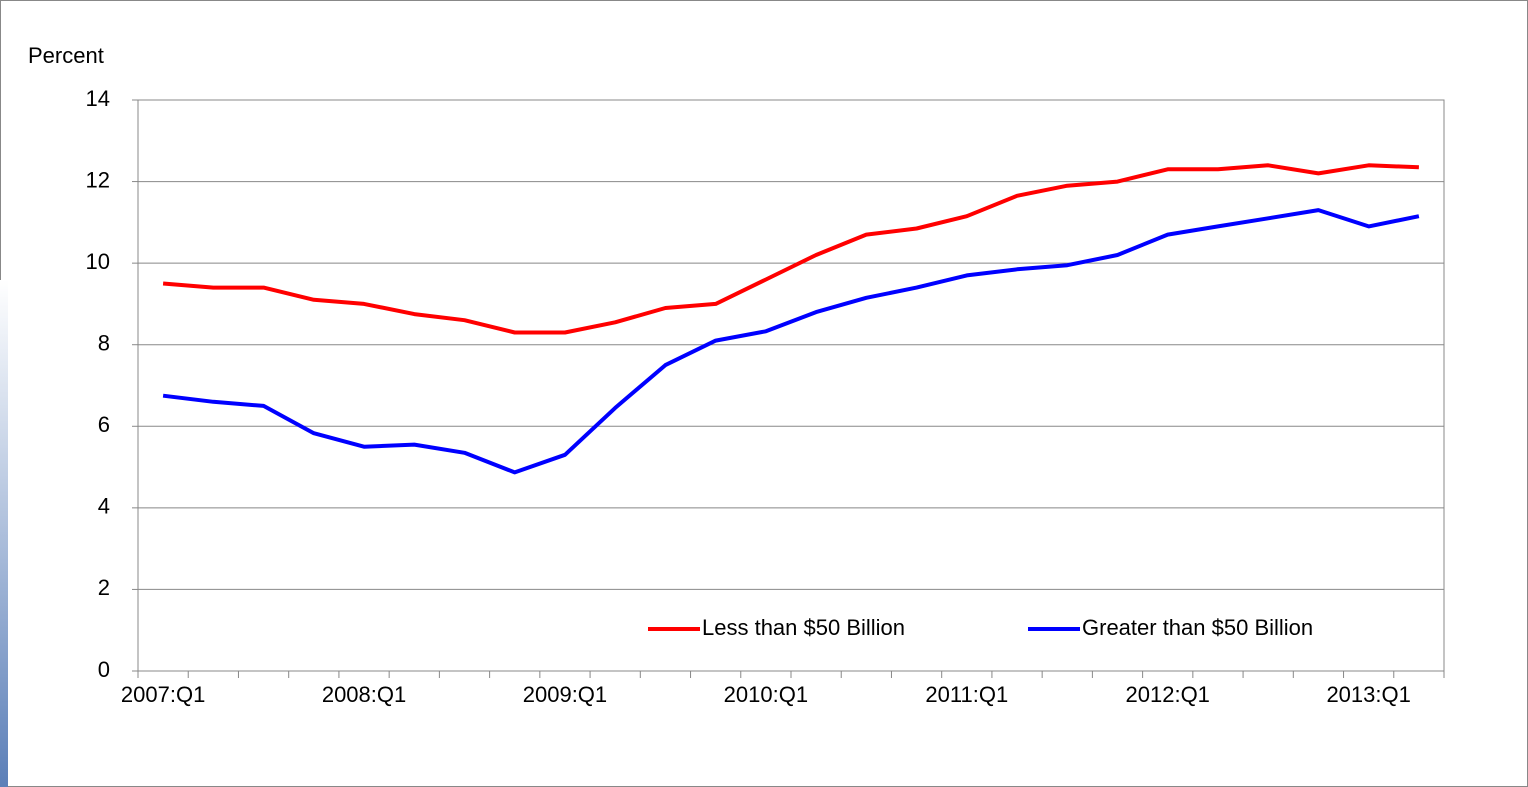 The image size is (1528, 787). I want to click on y-tick-label: 14, so click(98, 98).